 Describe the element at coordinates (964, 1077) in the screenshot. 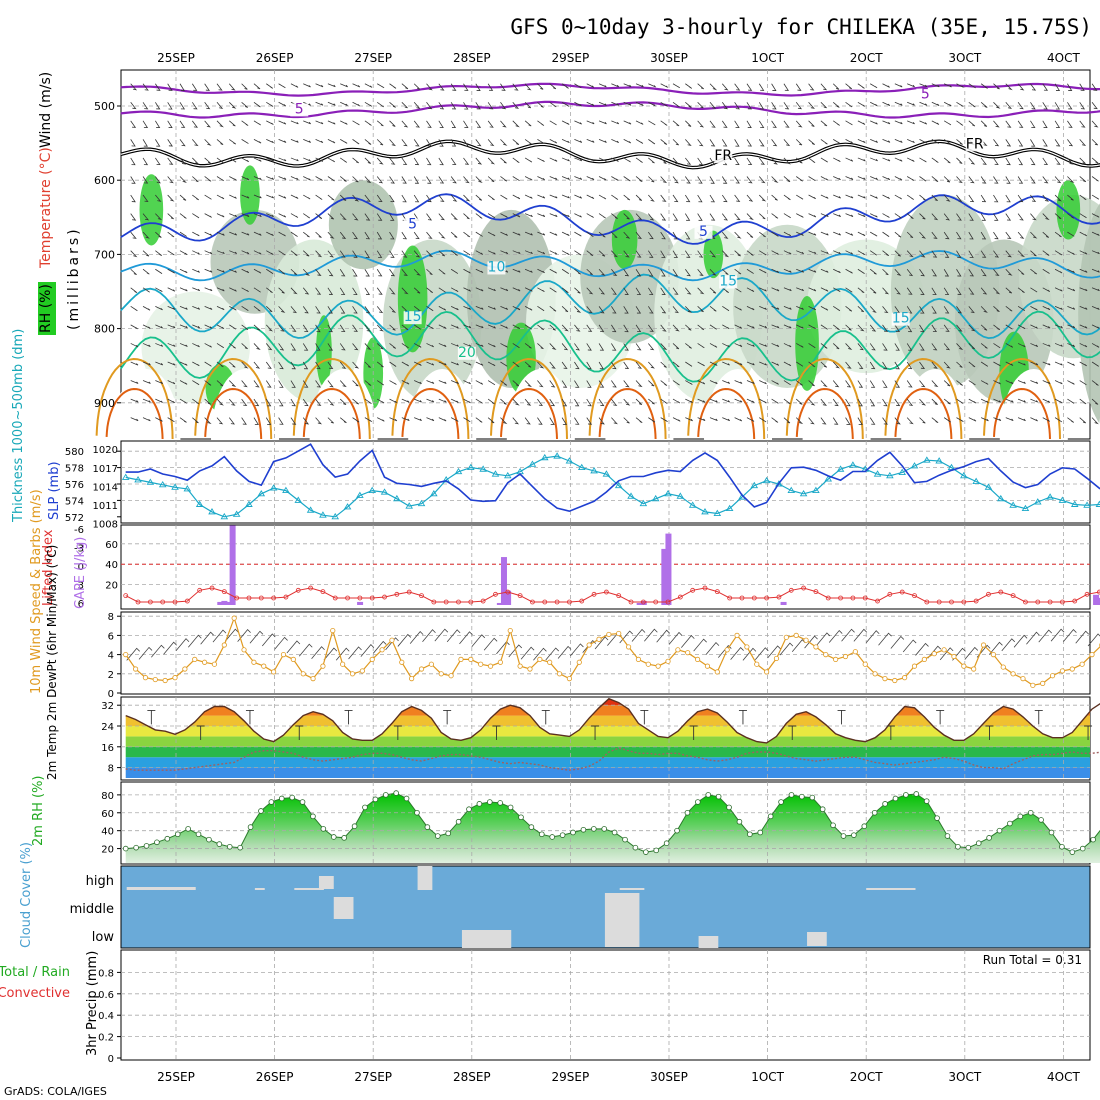

I see `bottom-date-label: 3OCT` at that location.